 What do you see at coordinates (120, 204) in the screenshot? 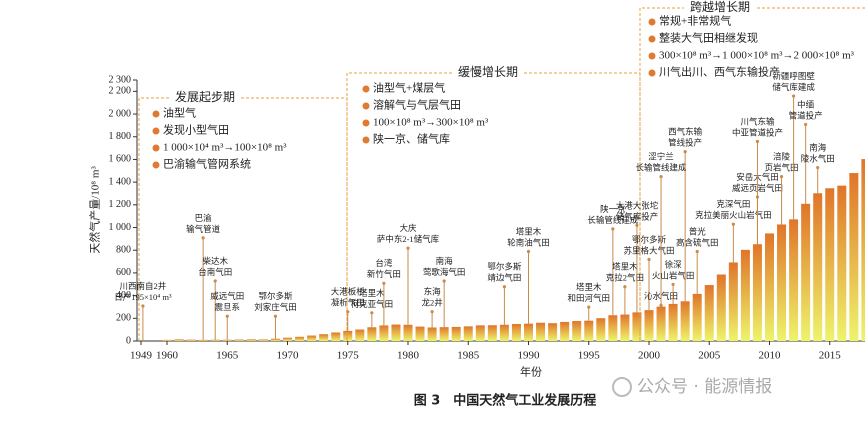
I see `y-tick-label: 1 200` at bounding box center [120, 204].